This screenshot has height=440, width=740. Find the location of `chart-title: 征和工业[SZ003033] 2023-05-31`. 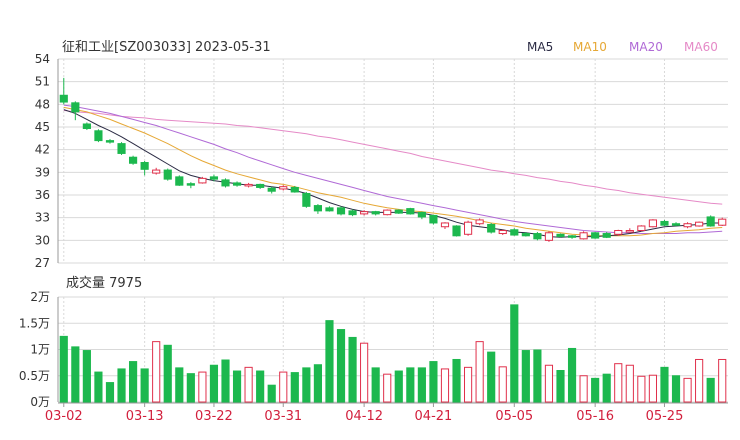

chart-title: 征和工业[SZ003033] 2023-05-31 is located at coordinates (166, 47).